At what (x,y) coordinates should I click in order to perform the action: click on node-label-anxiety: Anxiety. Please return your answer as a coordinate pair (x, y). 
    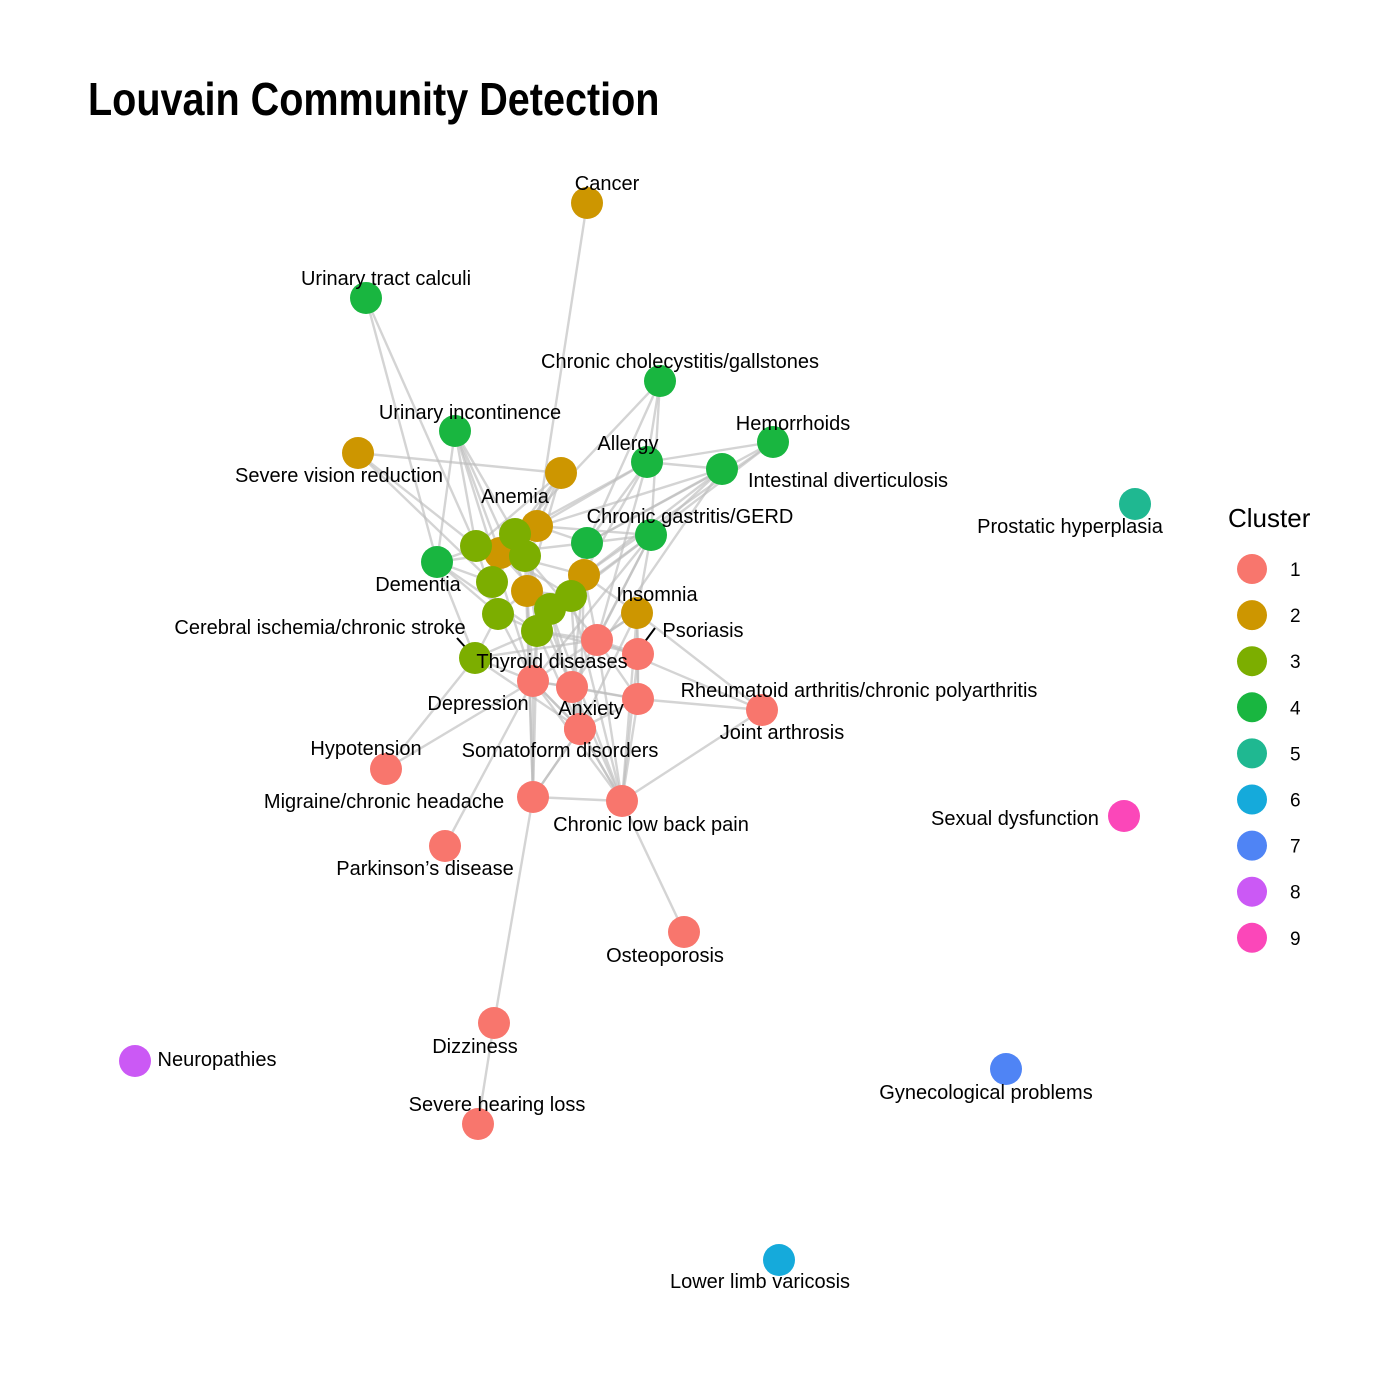
    Looking at the image, I should click on (591, 709).